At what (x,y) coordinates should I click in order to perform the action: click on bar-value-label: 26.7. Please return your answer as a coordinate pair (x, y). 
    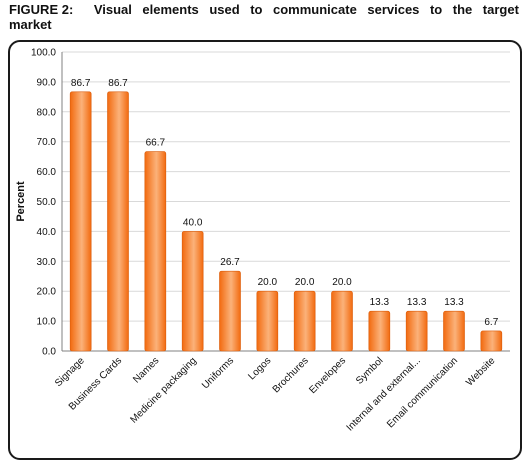
    Looking at the image, I should click on (230, 262).